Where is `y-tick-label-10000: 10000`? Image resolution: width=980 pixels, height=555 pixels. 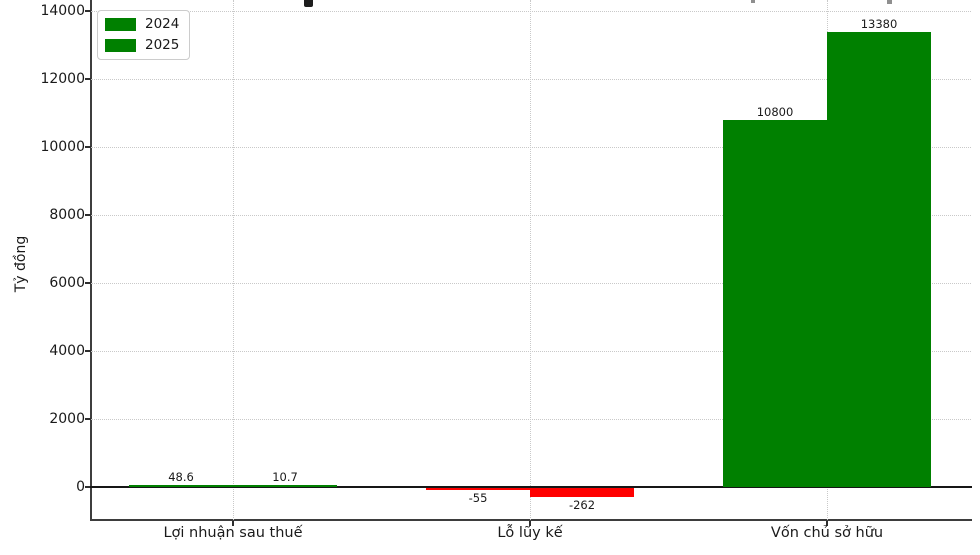
y-tick-label-10000: 10000 is located at coordinates (62, 147).